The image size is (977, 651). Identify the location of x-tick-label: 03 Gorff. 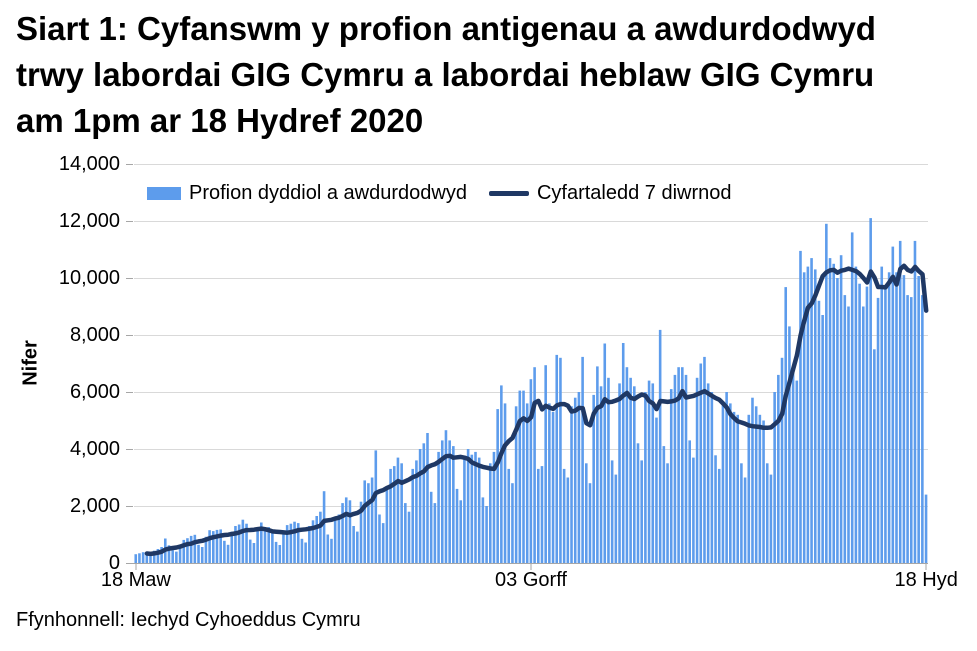
(531, 580).